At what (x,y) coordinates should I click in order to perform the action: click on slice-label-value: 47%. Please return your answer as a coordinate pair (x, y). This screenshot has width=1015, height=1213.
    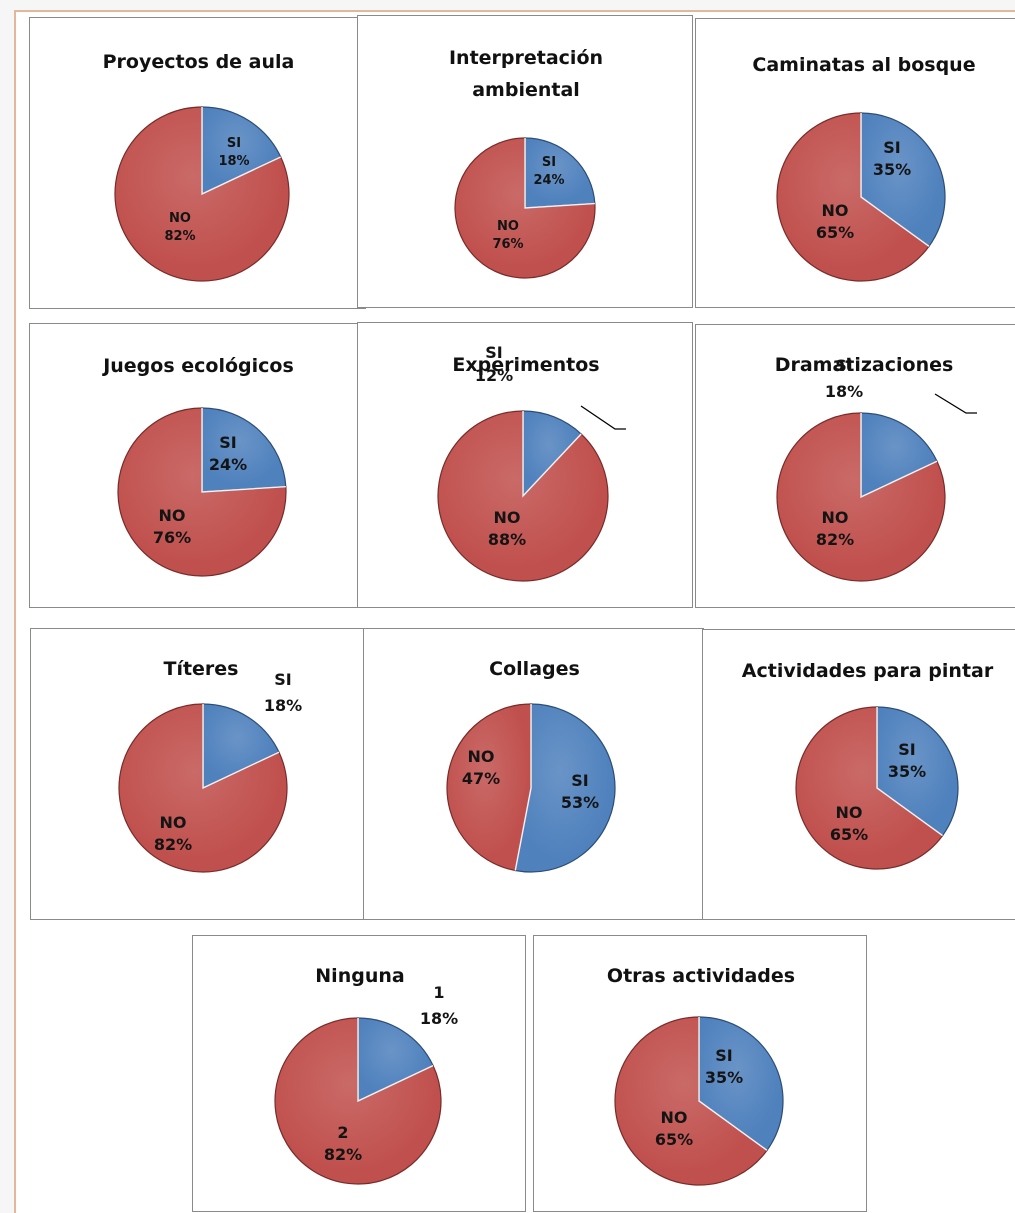
    Looking at the image, I should click on (481, 778).